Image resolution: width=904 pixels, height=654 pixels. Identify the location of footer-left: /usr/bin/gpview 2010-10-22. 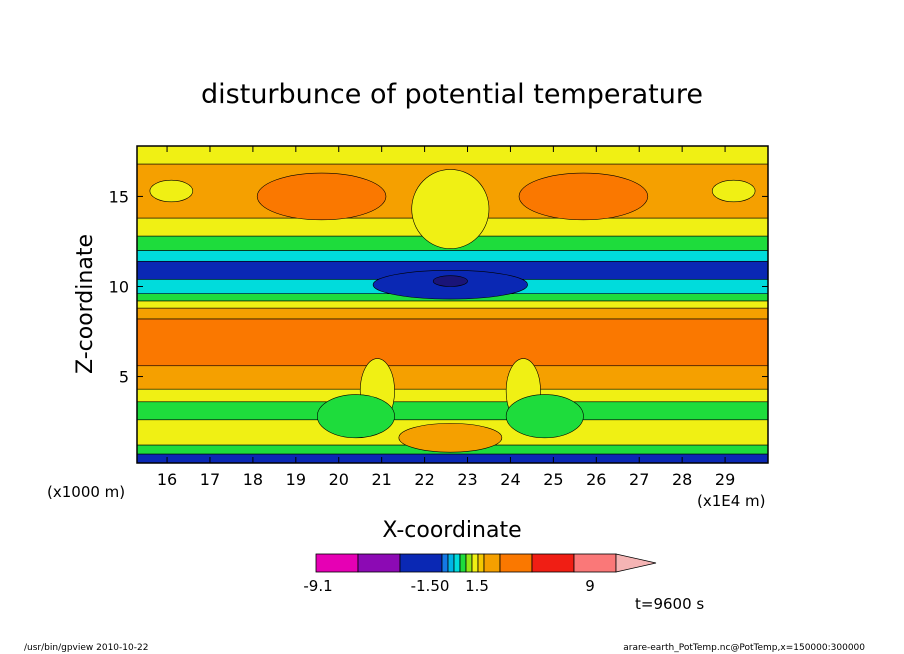
(86, 648).